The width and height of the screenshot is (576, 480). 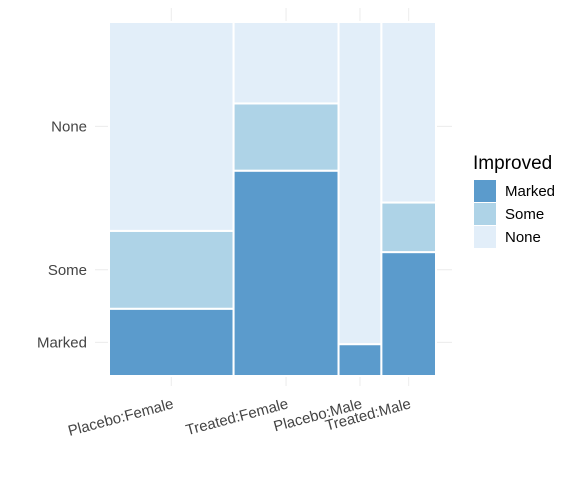 I want to click on mosaic-cell-treated-female-marked, so click(x=286, y=273).